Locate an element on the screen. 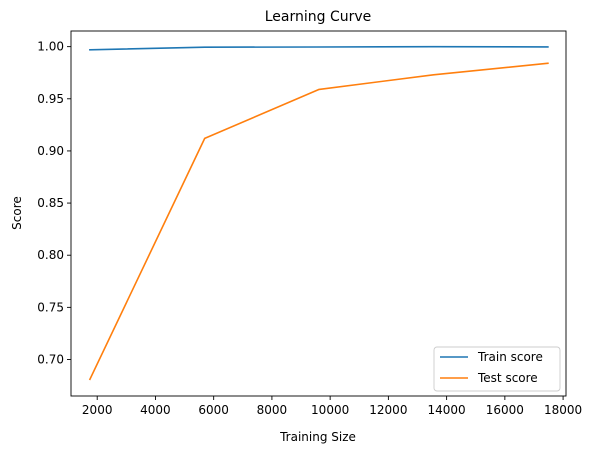  y-tick-label: 1.00 is located at coordinates (50, 47).